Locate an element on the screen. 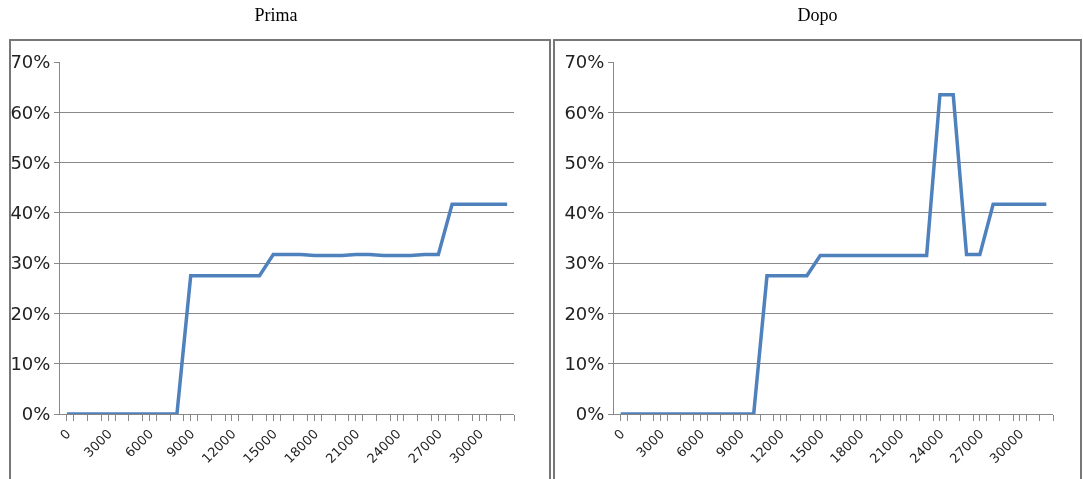 The height and width of the screenshot is (479, 1083). chart-title: Dopo is located at coordinates (817, 14).